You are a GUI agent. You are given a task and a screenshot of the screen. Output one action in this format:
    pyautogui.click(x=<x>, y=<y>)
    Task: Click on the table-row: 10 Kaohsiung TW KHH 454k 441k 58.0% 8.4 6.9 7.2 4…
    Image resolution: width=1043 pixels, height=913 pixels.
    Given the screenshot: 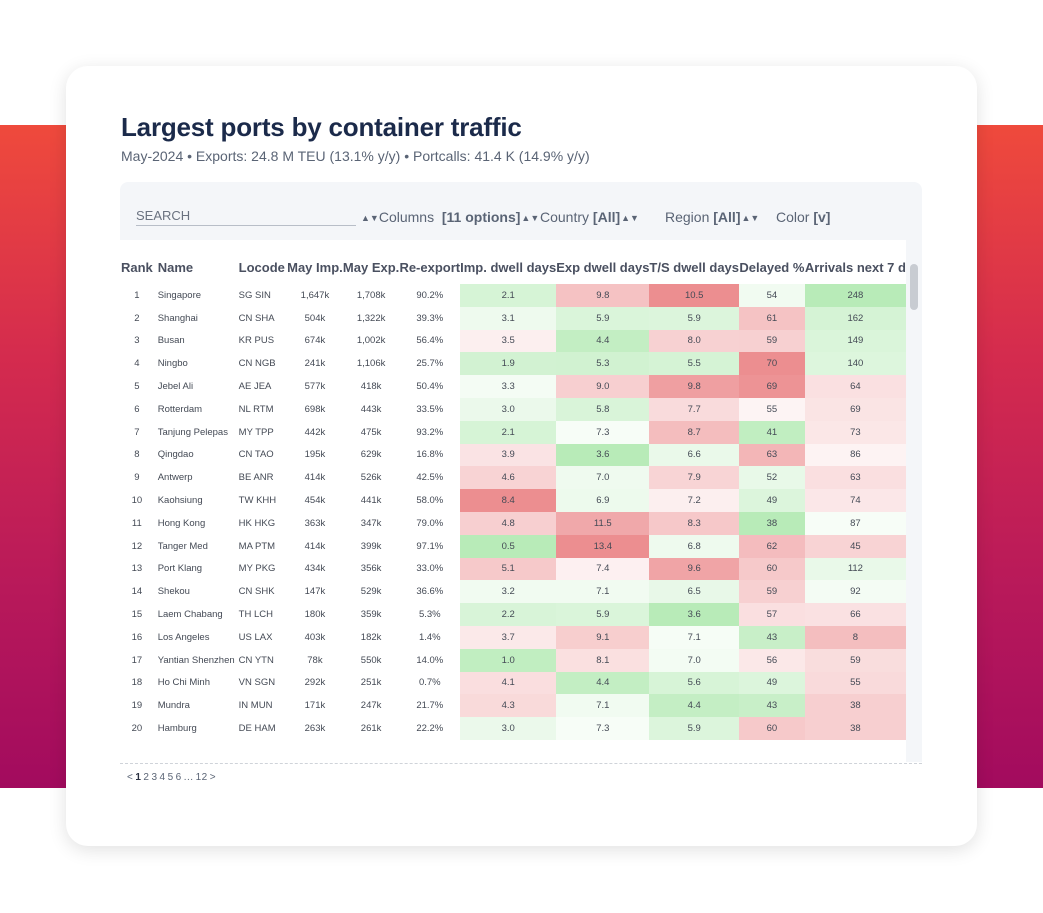 What is the action you would take?
    pyautogui.click(x=513, y=500)
    